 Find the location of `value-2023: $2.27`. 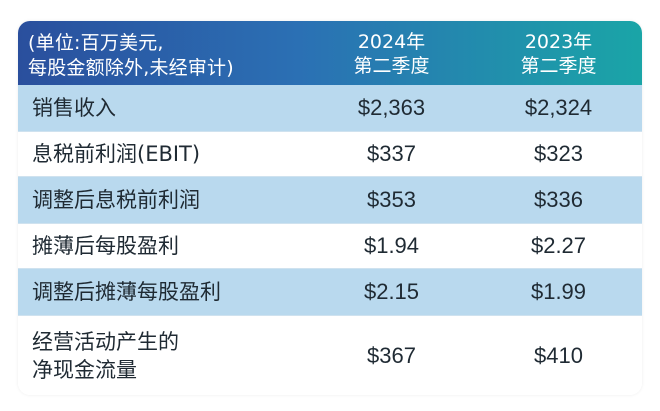

value-2023: $2.27 is located at coordinates (558, 245).